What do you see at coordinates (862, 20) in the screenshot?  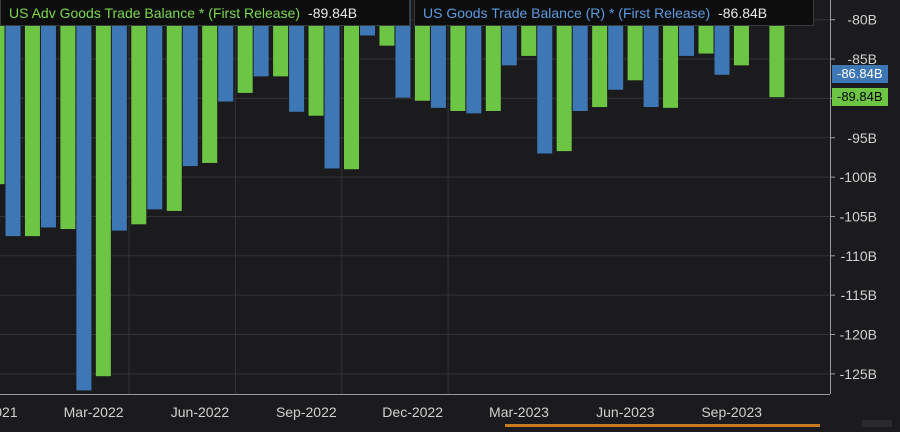 I see `y-tick-label: -80B` at bounding box center [862, 20].